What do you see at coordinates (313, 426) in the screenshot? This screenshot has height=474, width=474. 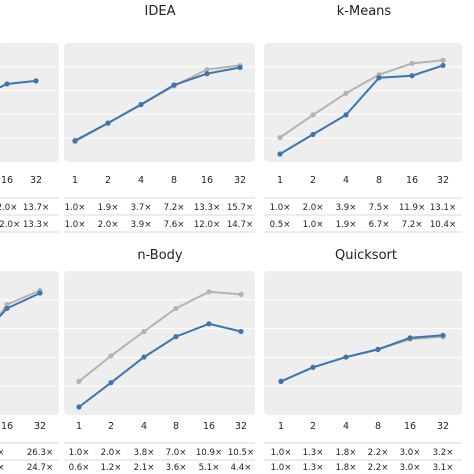 I see `x-tick-label: 2` at bounding box center [313, 426].